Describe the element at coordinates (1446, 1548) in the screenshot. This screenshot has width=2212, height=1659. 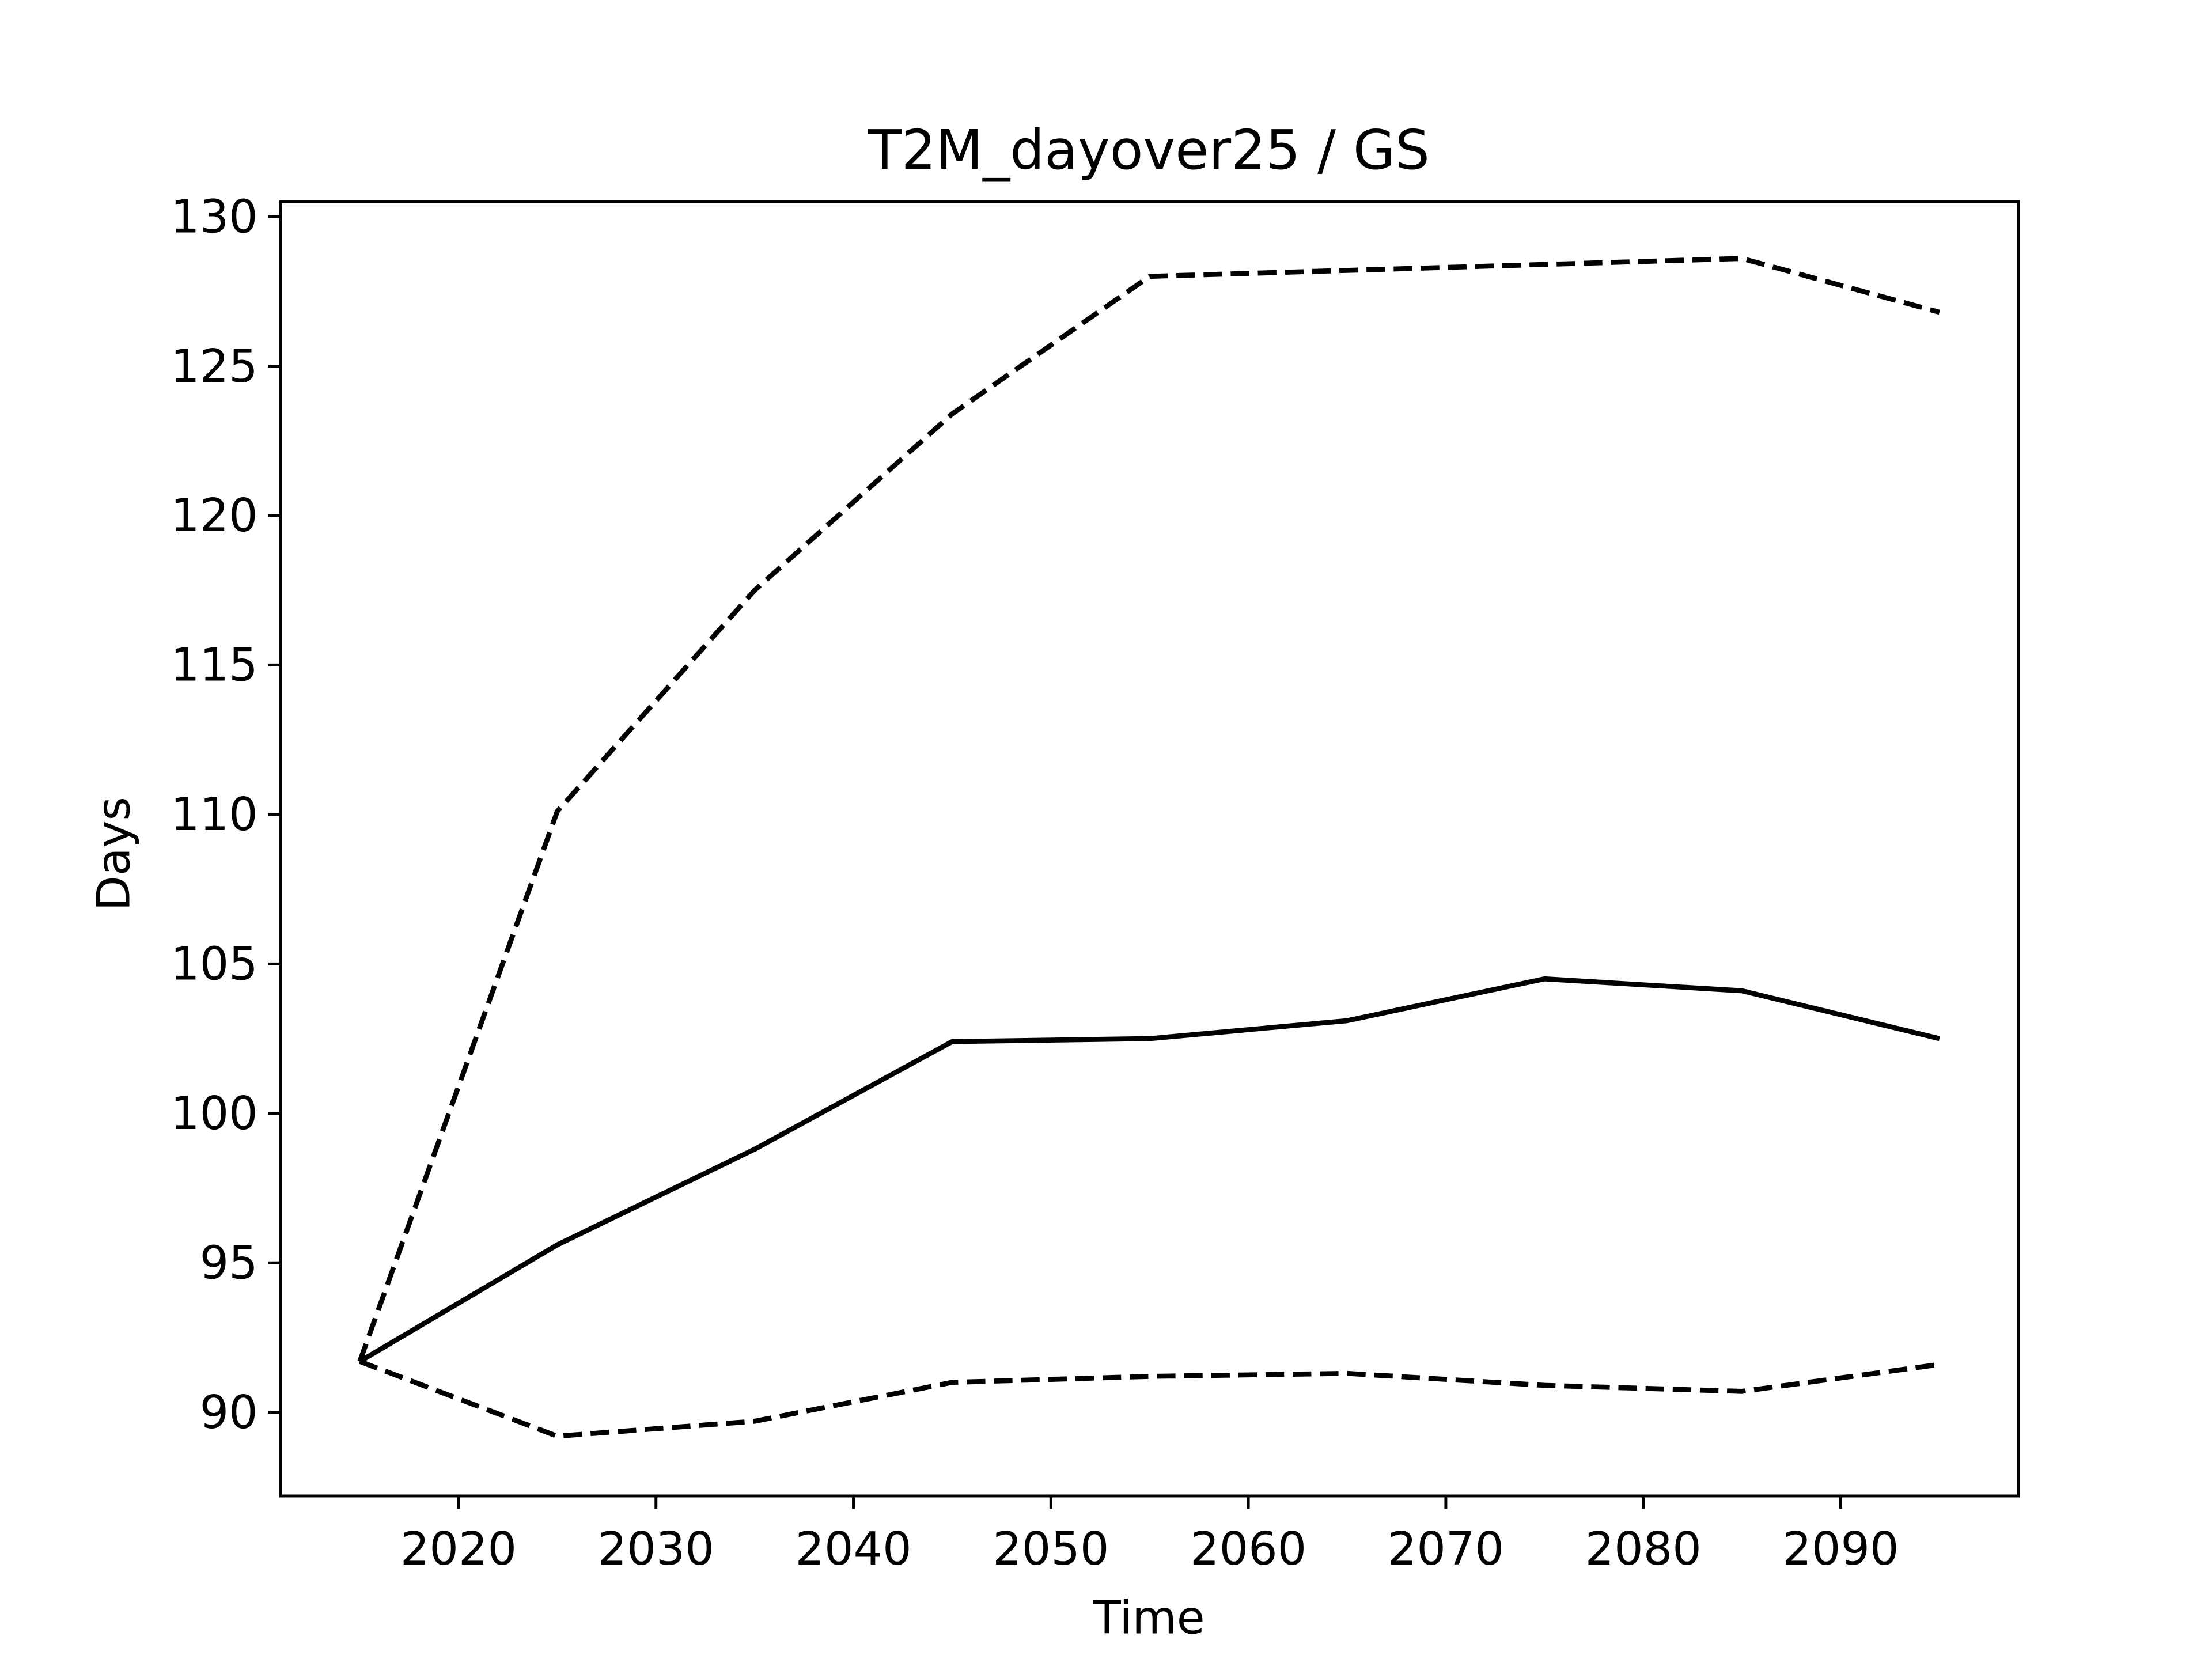
I see `x-tick-label: 2070` at that location.